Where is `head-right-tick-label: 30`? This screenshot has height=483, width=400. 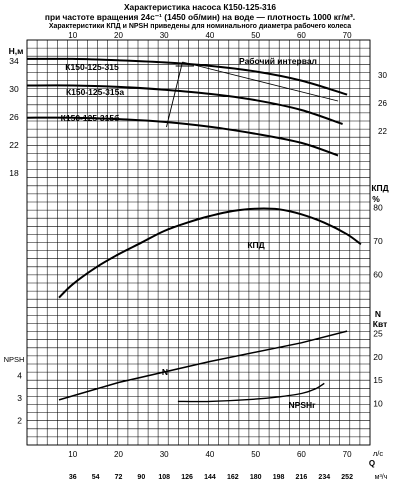
head-right-tick-label: 30 is located at coordinates (382, 75).